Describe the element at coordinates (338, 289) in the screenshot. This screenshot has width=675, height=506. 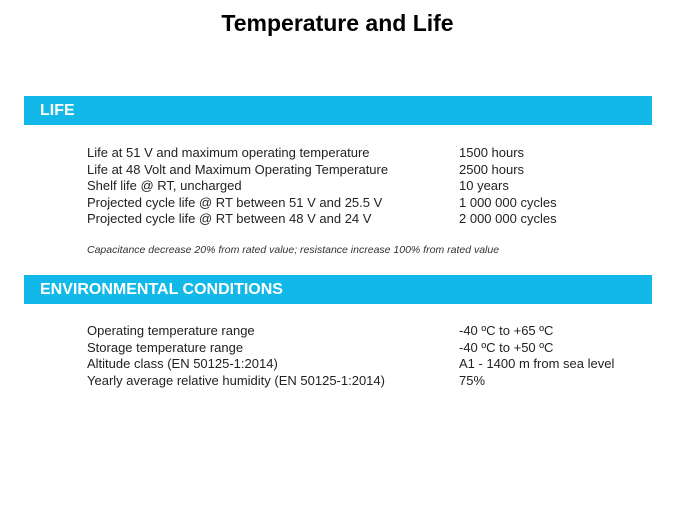
I see `environment-section-header: ENVIRONMENTAL CONDITIONS` at that location.